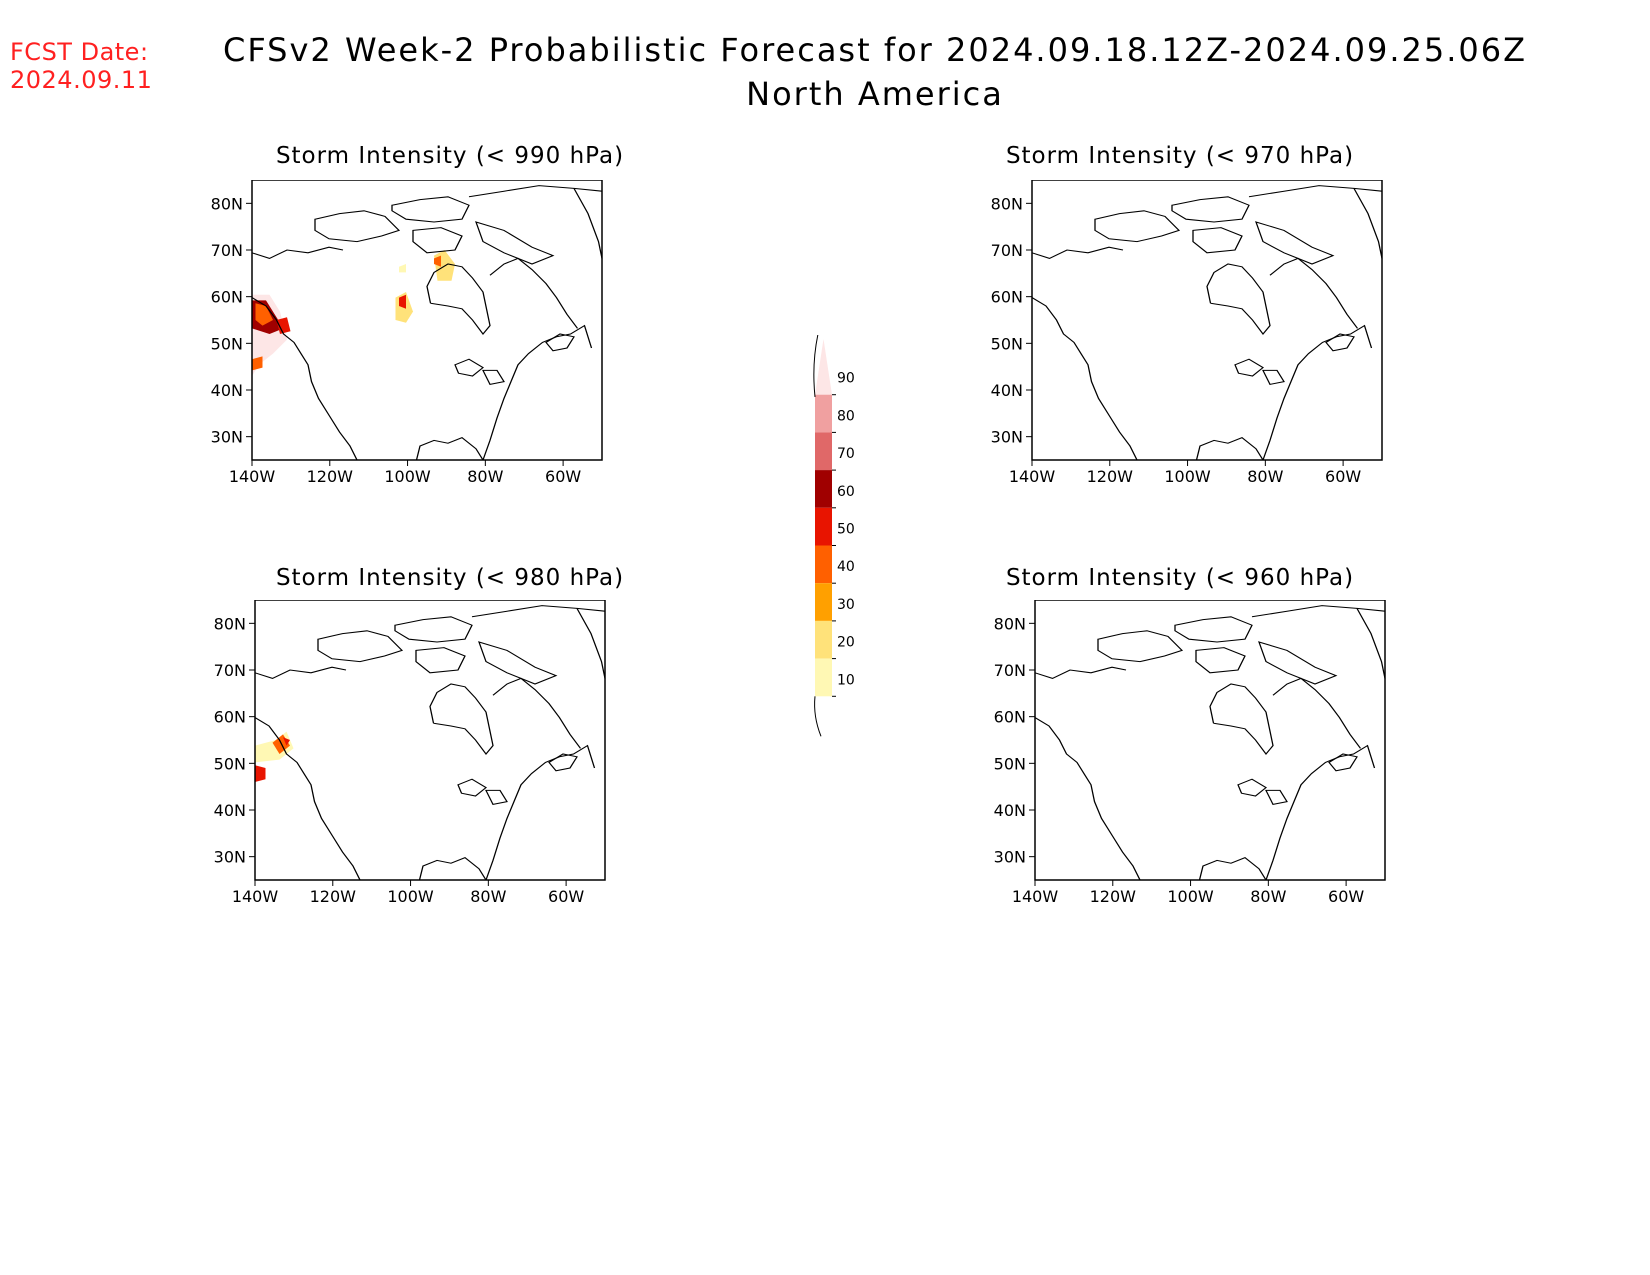 The height and width of the screenshot is (1275, 1650). What do you see at coordinates (846, 416) in the screenshot?
I see `colorbar-label: 80` at bounding box center [846, 416].